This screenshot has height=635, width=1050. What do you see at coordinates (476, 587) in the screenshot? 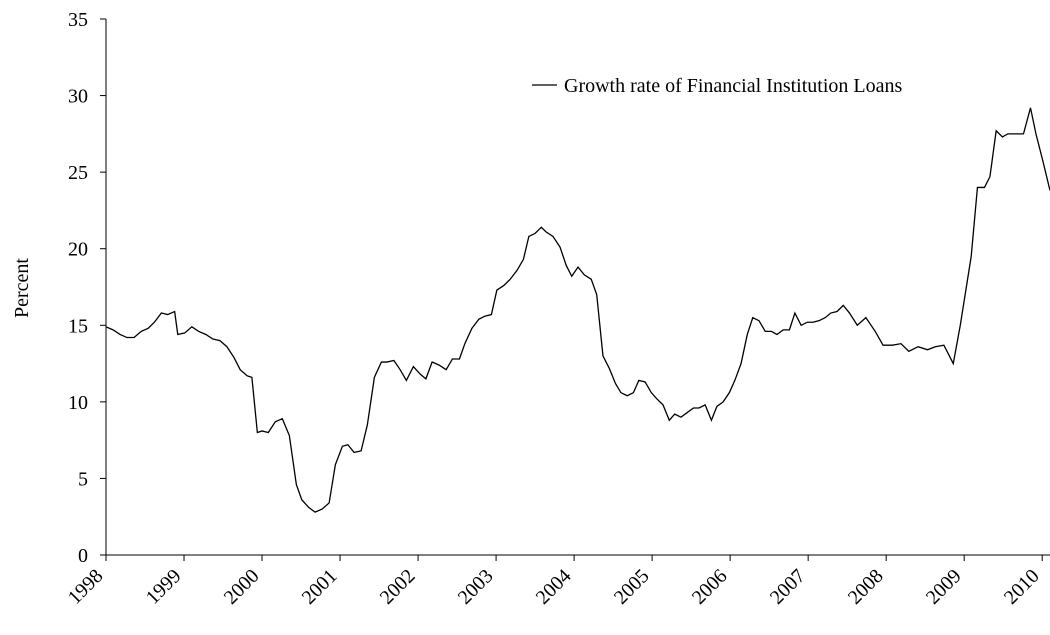
I see `x-tick-label: 2003` at bounding box center [476, 587].